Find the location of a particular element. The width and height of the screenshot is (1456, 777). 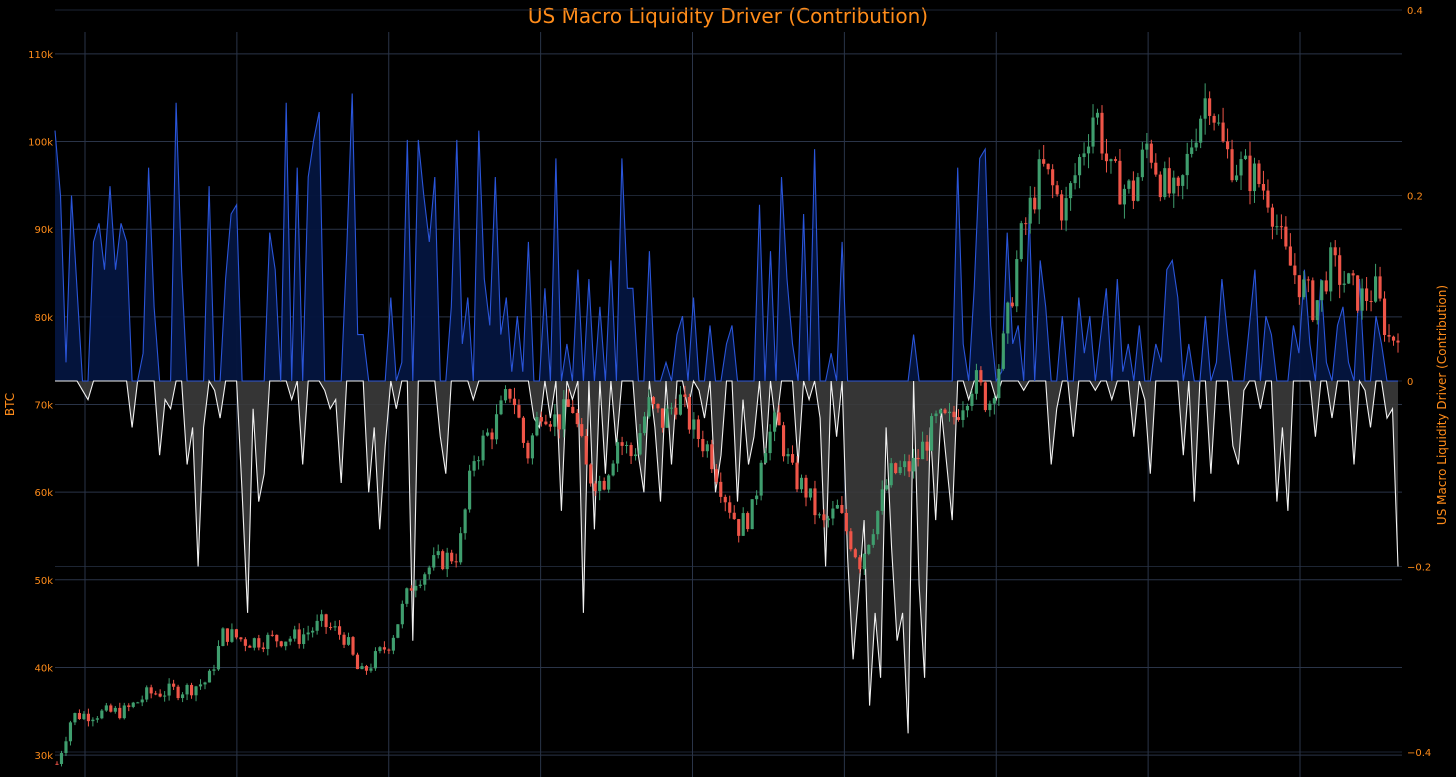

y-left-tick-label: 70k is located at coordinates (43, 406).